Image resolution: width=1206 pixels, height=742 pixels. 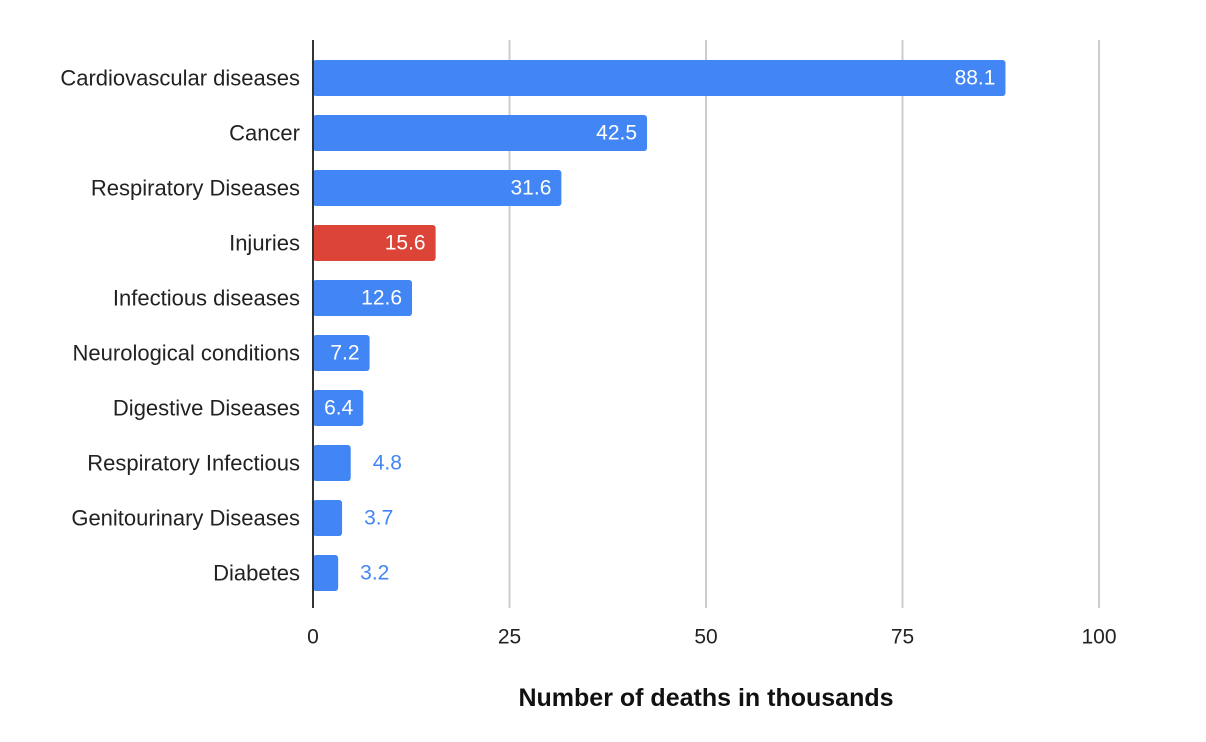 I want to click on x-tick-label: 75, so click(x=902, y=637).